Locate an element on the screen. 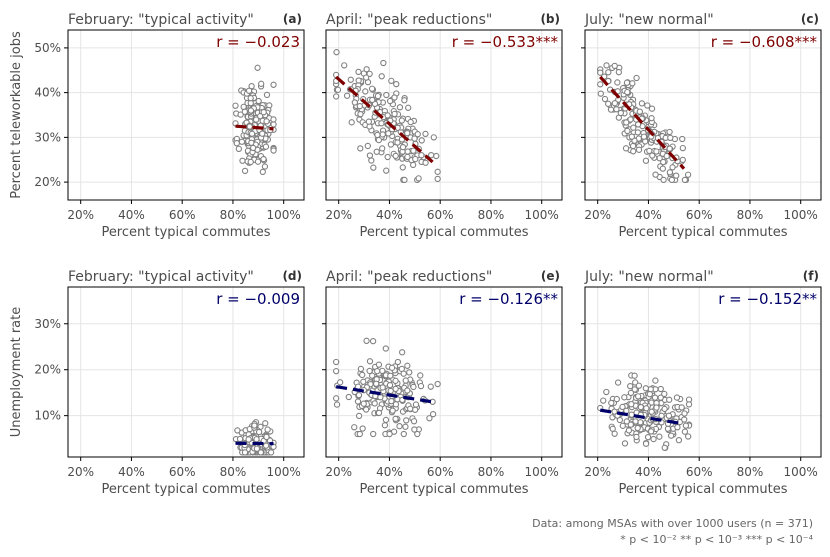  correlation-label: r = −0.608*** is located at coordinates (764, 42).